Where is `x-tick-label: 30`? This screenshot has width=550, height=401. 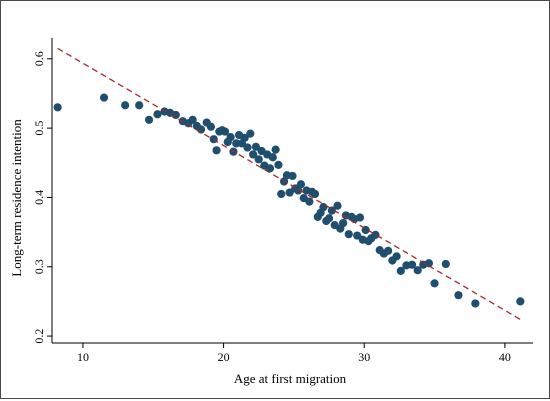 x-tick-label: 30 is located at coordinates (364, 357).